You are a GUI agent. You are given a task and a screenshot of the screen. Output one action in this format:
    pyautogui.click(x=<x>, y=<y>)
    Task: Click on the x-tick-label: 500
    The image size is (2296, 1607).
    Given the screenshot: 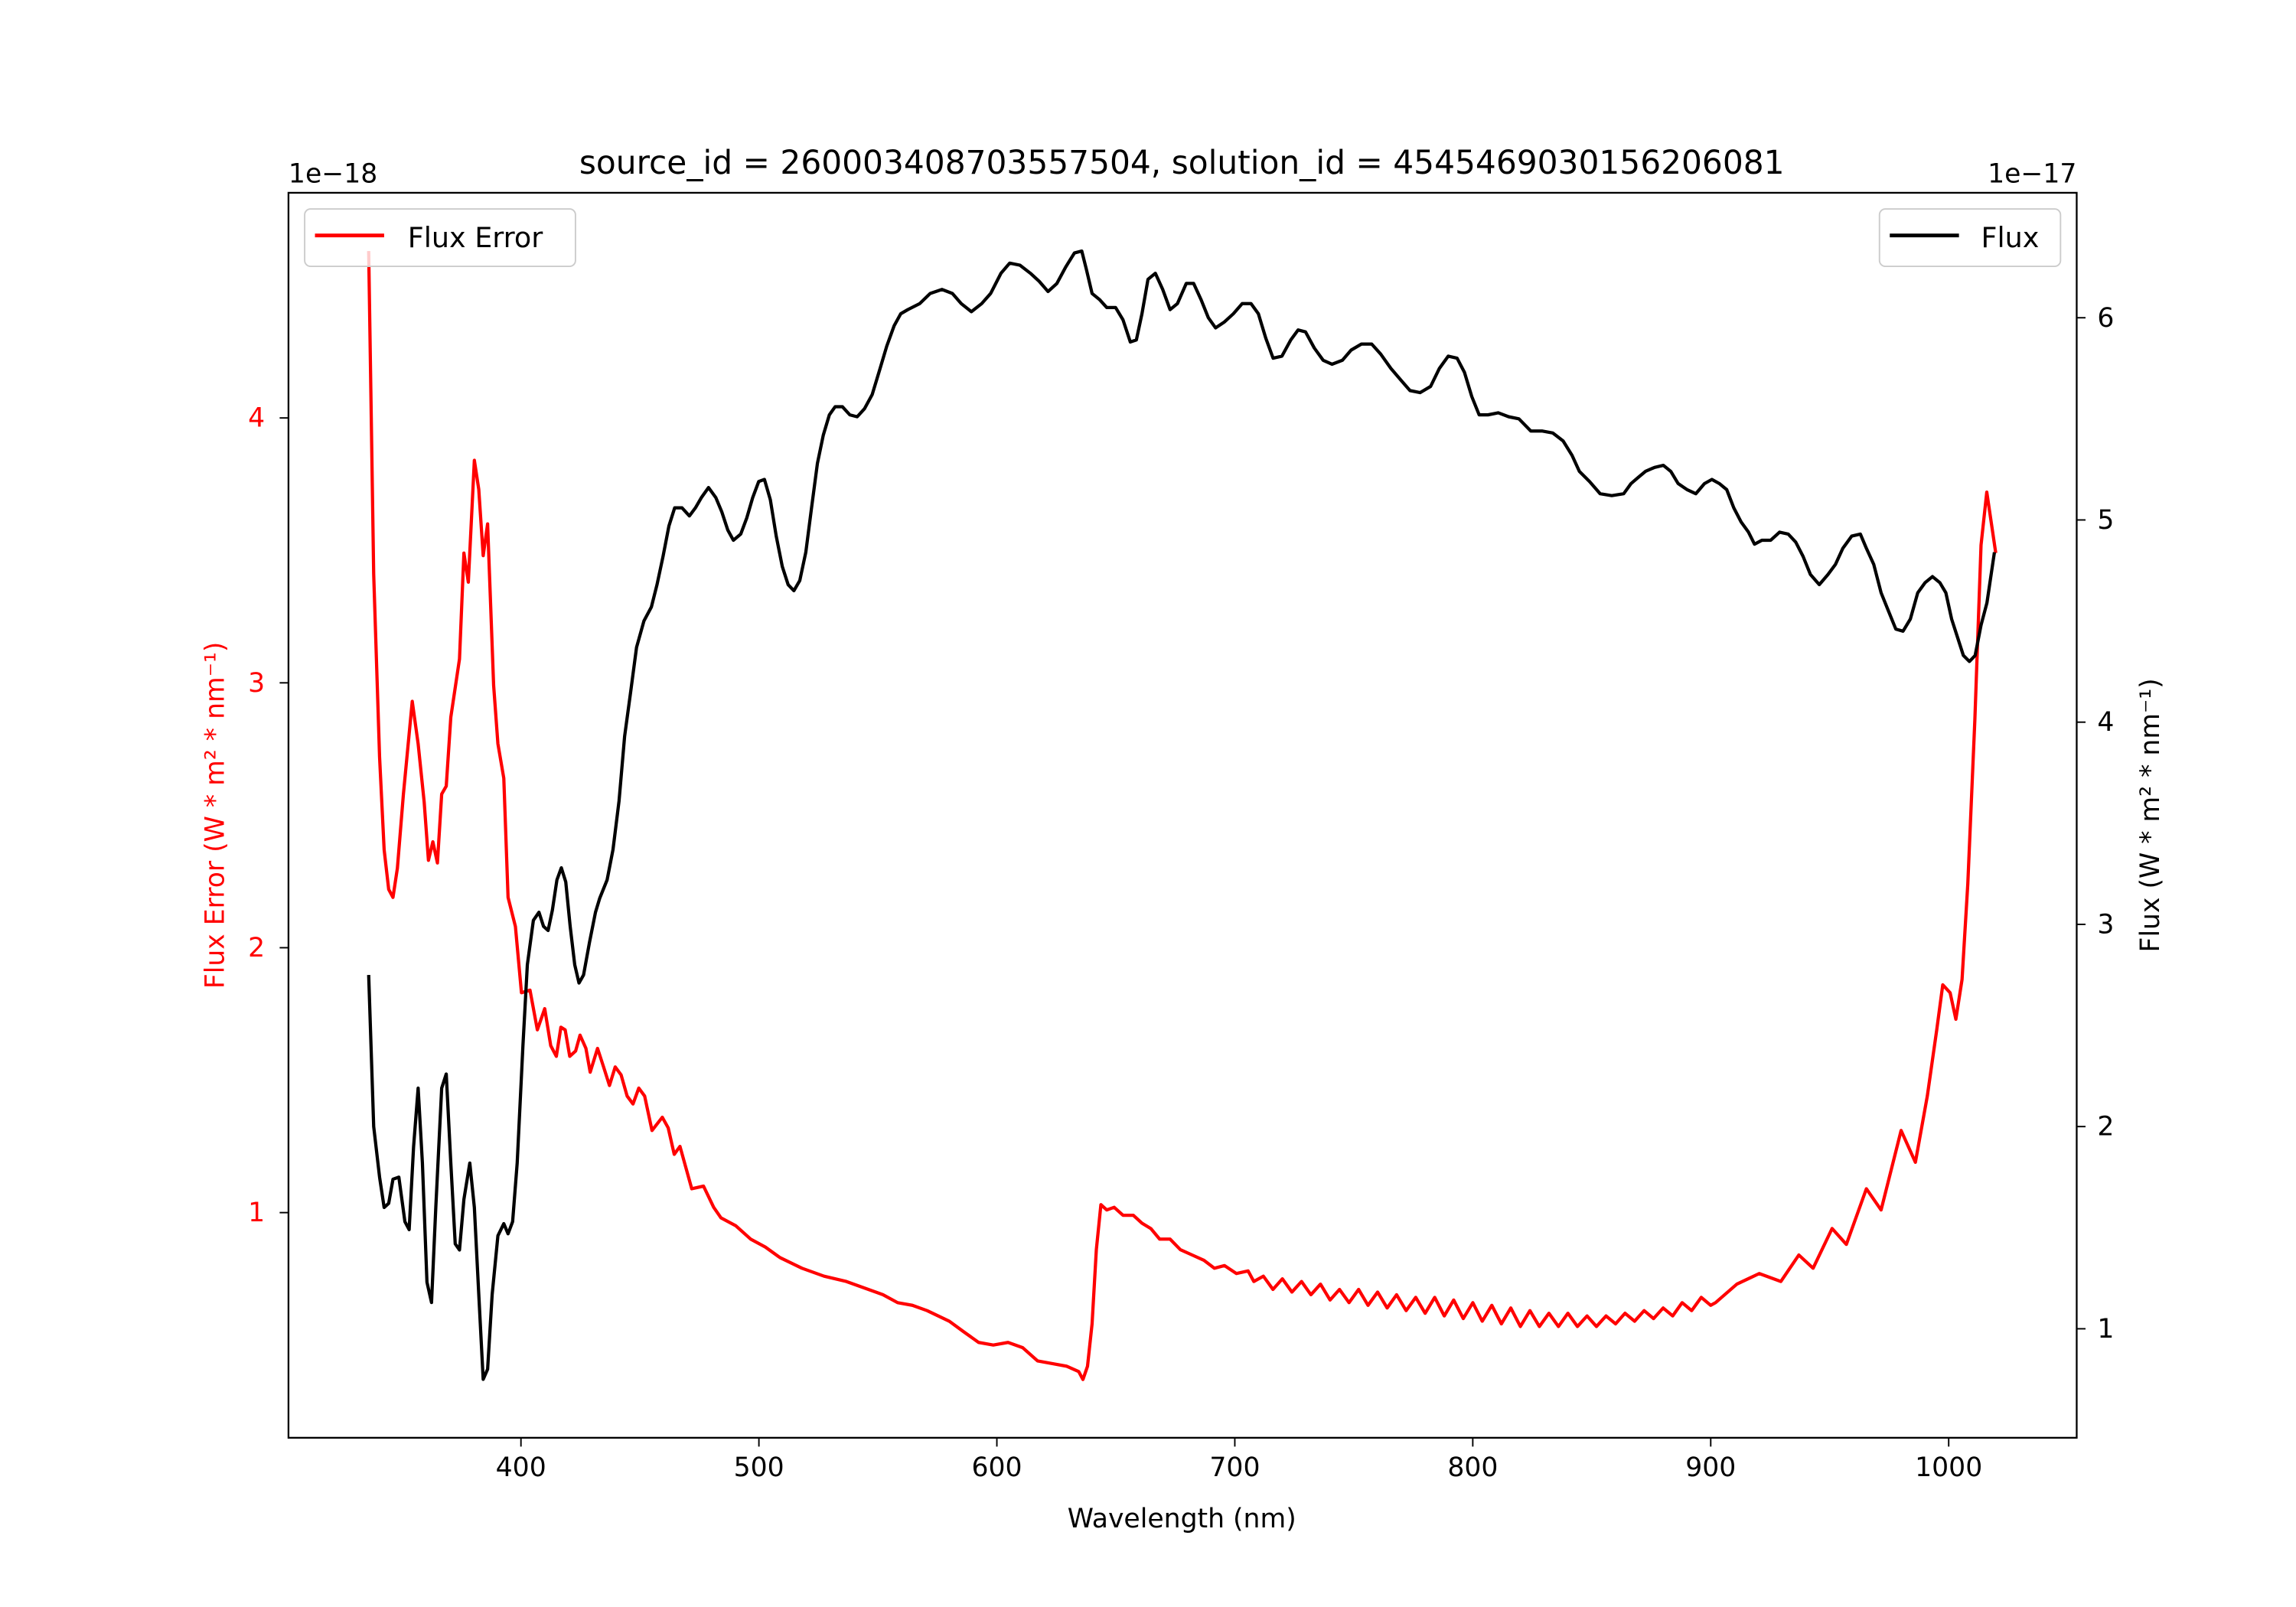 What is the action you would take?
    pyautogui.click(x=759, y=1467)
    